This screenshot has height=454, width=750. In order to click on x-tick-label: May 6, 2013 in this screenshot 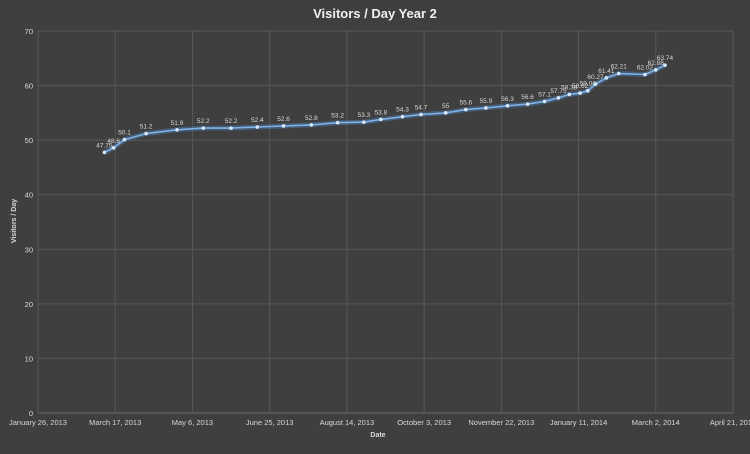, I will do `click(192, 422)`.